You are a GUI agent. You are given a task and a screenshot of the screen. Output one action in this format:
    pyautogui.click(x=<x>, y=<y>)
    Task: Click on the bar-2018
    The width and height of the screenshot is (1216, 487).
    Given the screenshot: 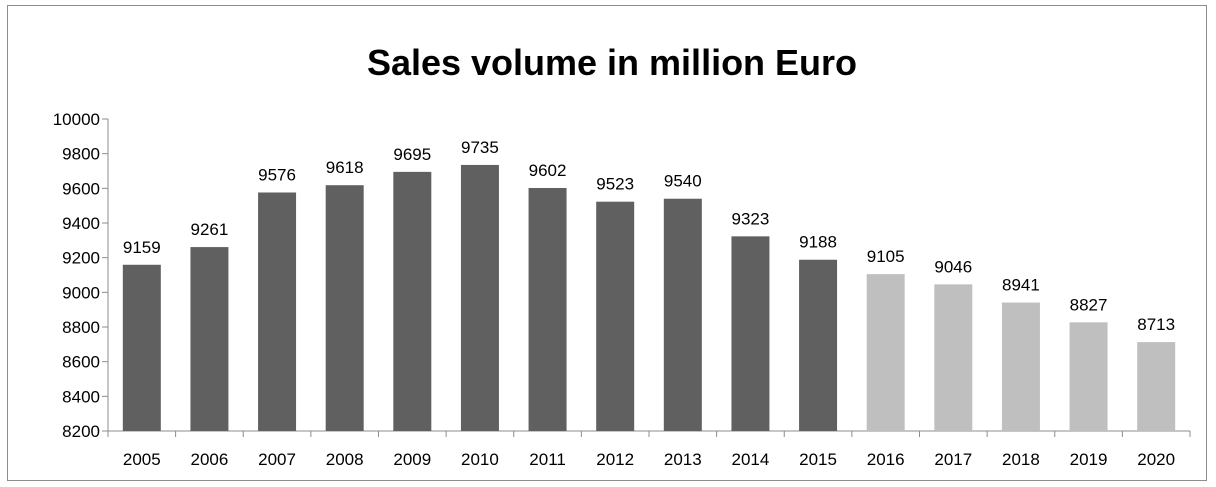 What is the action you would take?
    pyautogui.click(x=1020, y=366)
    